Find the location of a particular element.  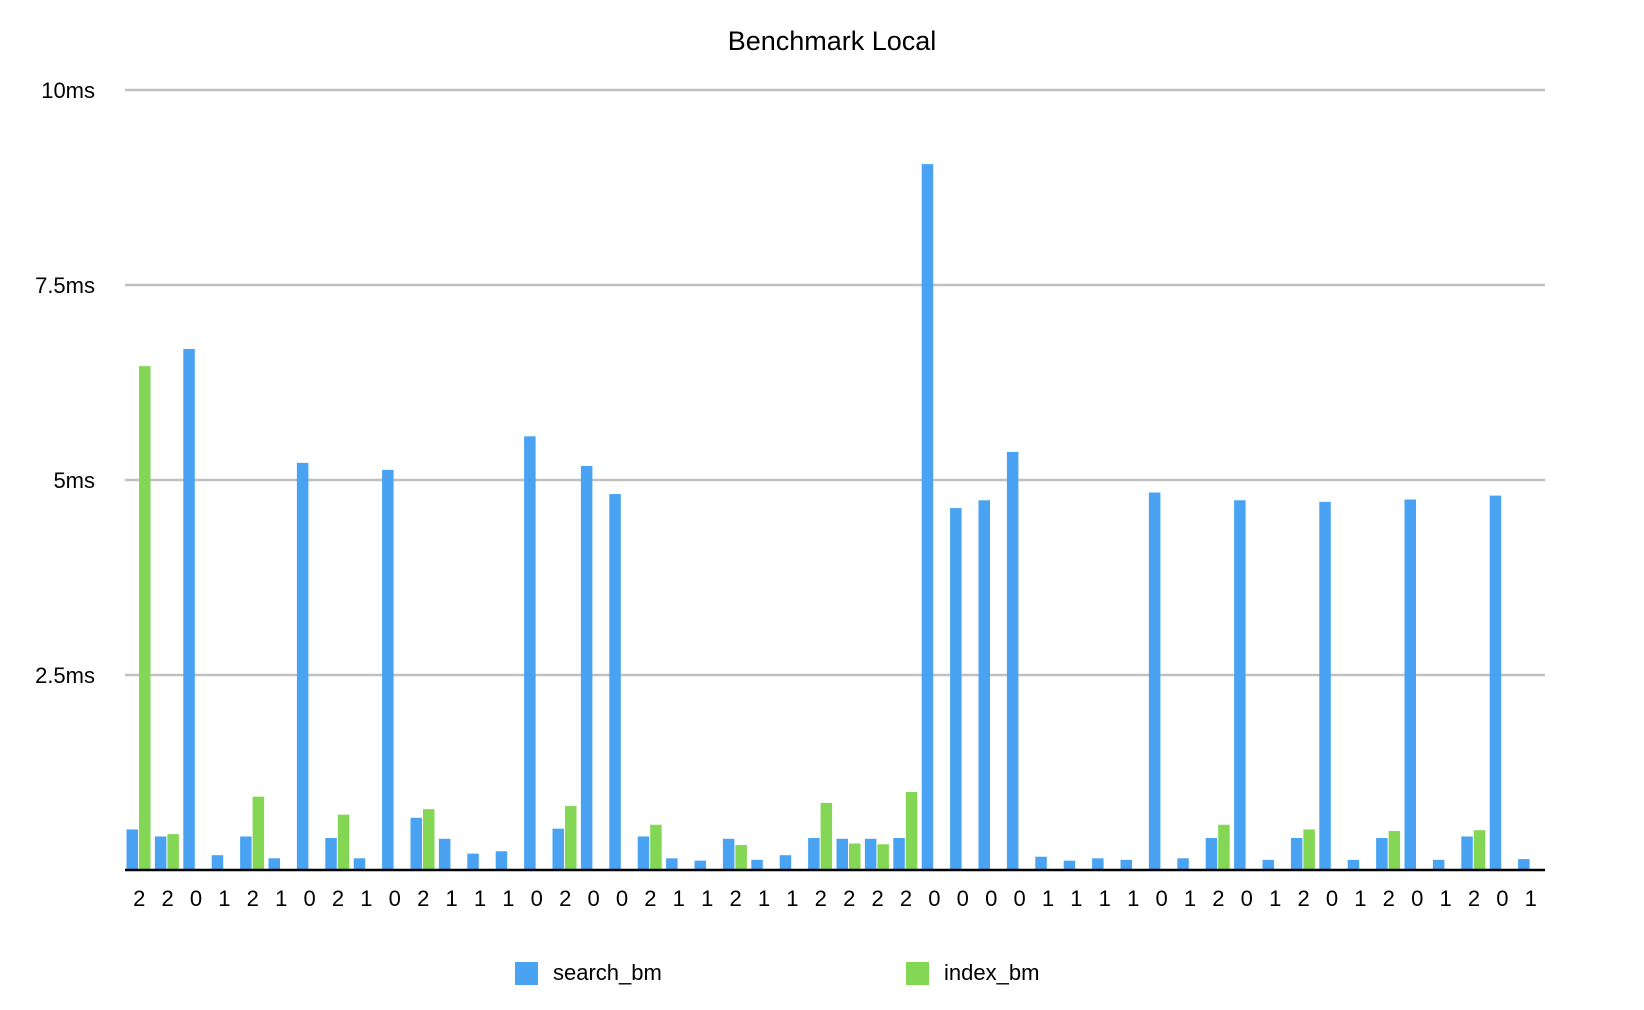

y-tick-label: 7.5ms is located at coordinates (65, 285).